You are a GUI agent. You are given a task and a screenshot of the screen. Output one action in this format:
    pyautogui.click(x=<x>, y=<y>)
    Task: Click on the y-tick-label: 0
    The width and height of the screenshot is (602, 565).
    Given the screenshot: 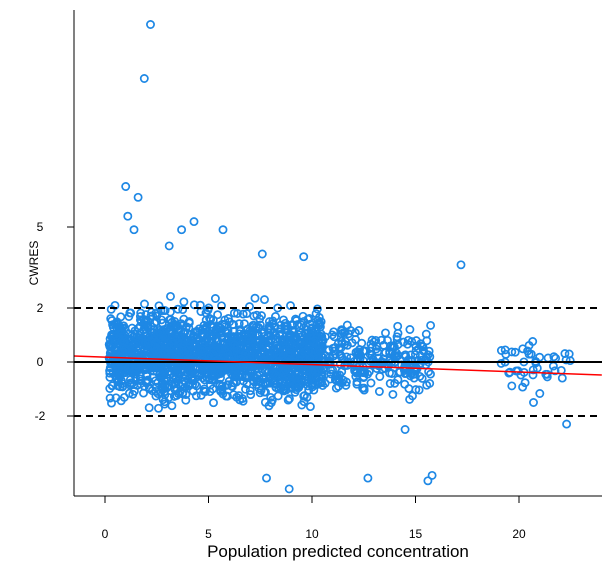 What is the action you would take?
    pyautogui.click(x=40, y=362)
    